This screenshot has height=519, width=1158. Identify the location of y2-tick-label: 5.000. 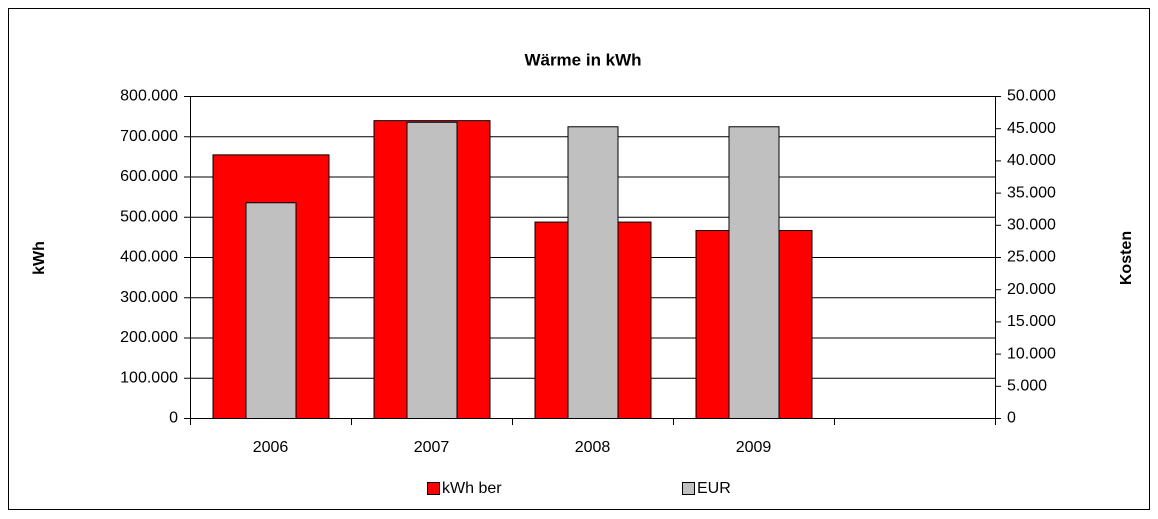
(1027, 386).